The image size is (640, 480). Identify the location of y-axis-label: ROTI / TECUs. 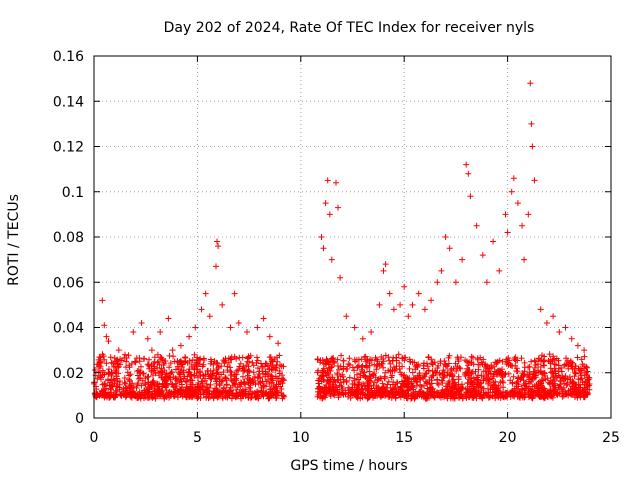
(14, 240).